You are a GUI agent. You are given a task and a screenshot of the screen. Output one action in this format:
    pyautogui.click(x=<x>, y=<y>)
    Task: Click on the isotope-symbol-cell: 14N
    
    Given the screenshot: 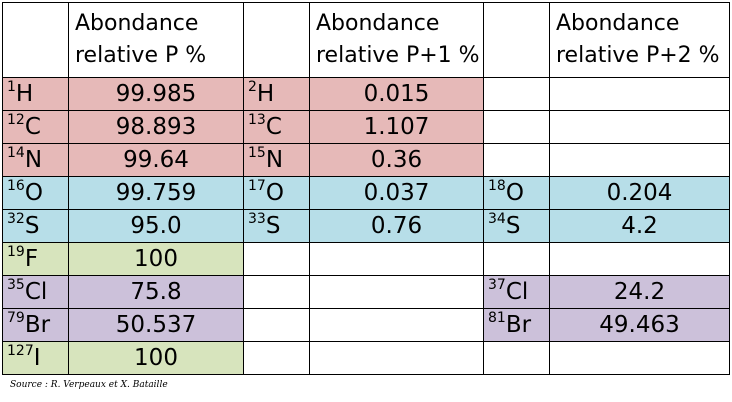 What is the action you would take?
    pyautogui.click(x=35, y=160)
    